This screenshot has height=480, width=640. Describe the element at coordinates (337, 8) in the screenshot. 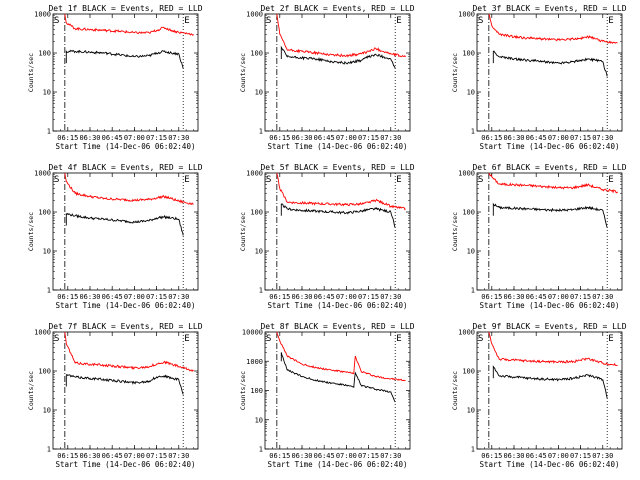

I see `chart-title: Det 2f BLACK = Events, RED = LLD` at that location.